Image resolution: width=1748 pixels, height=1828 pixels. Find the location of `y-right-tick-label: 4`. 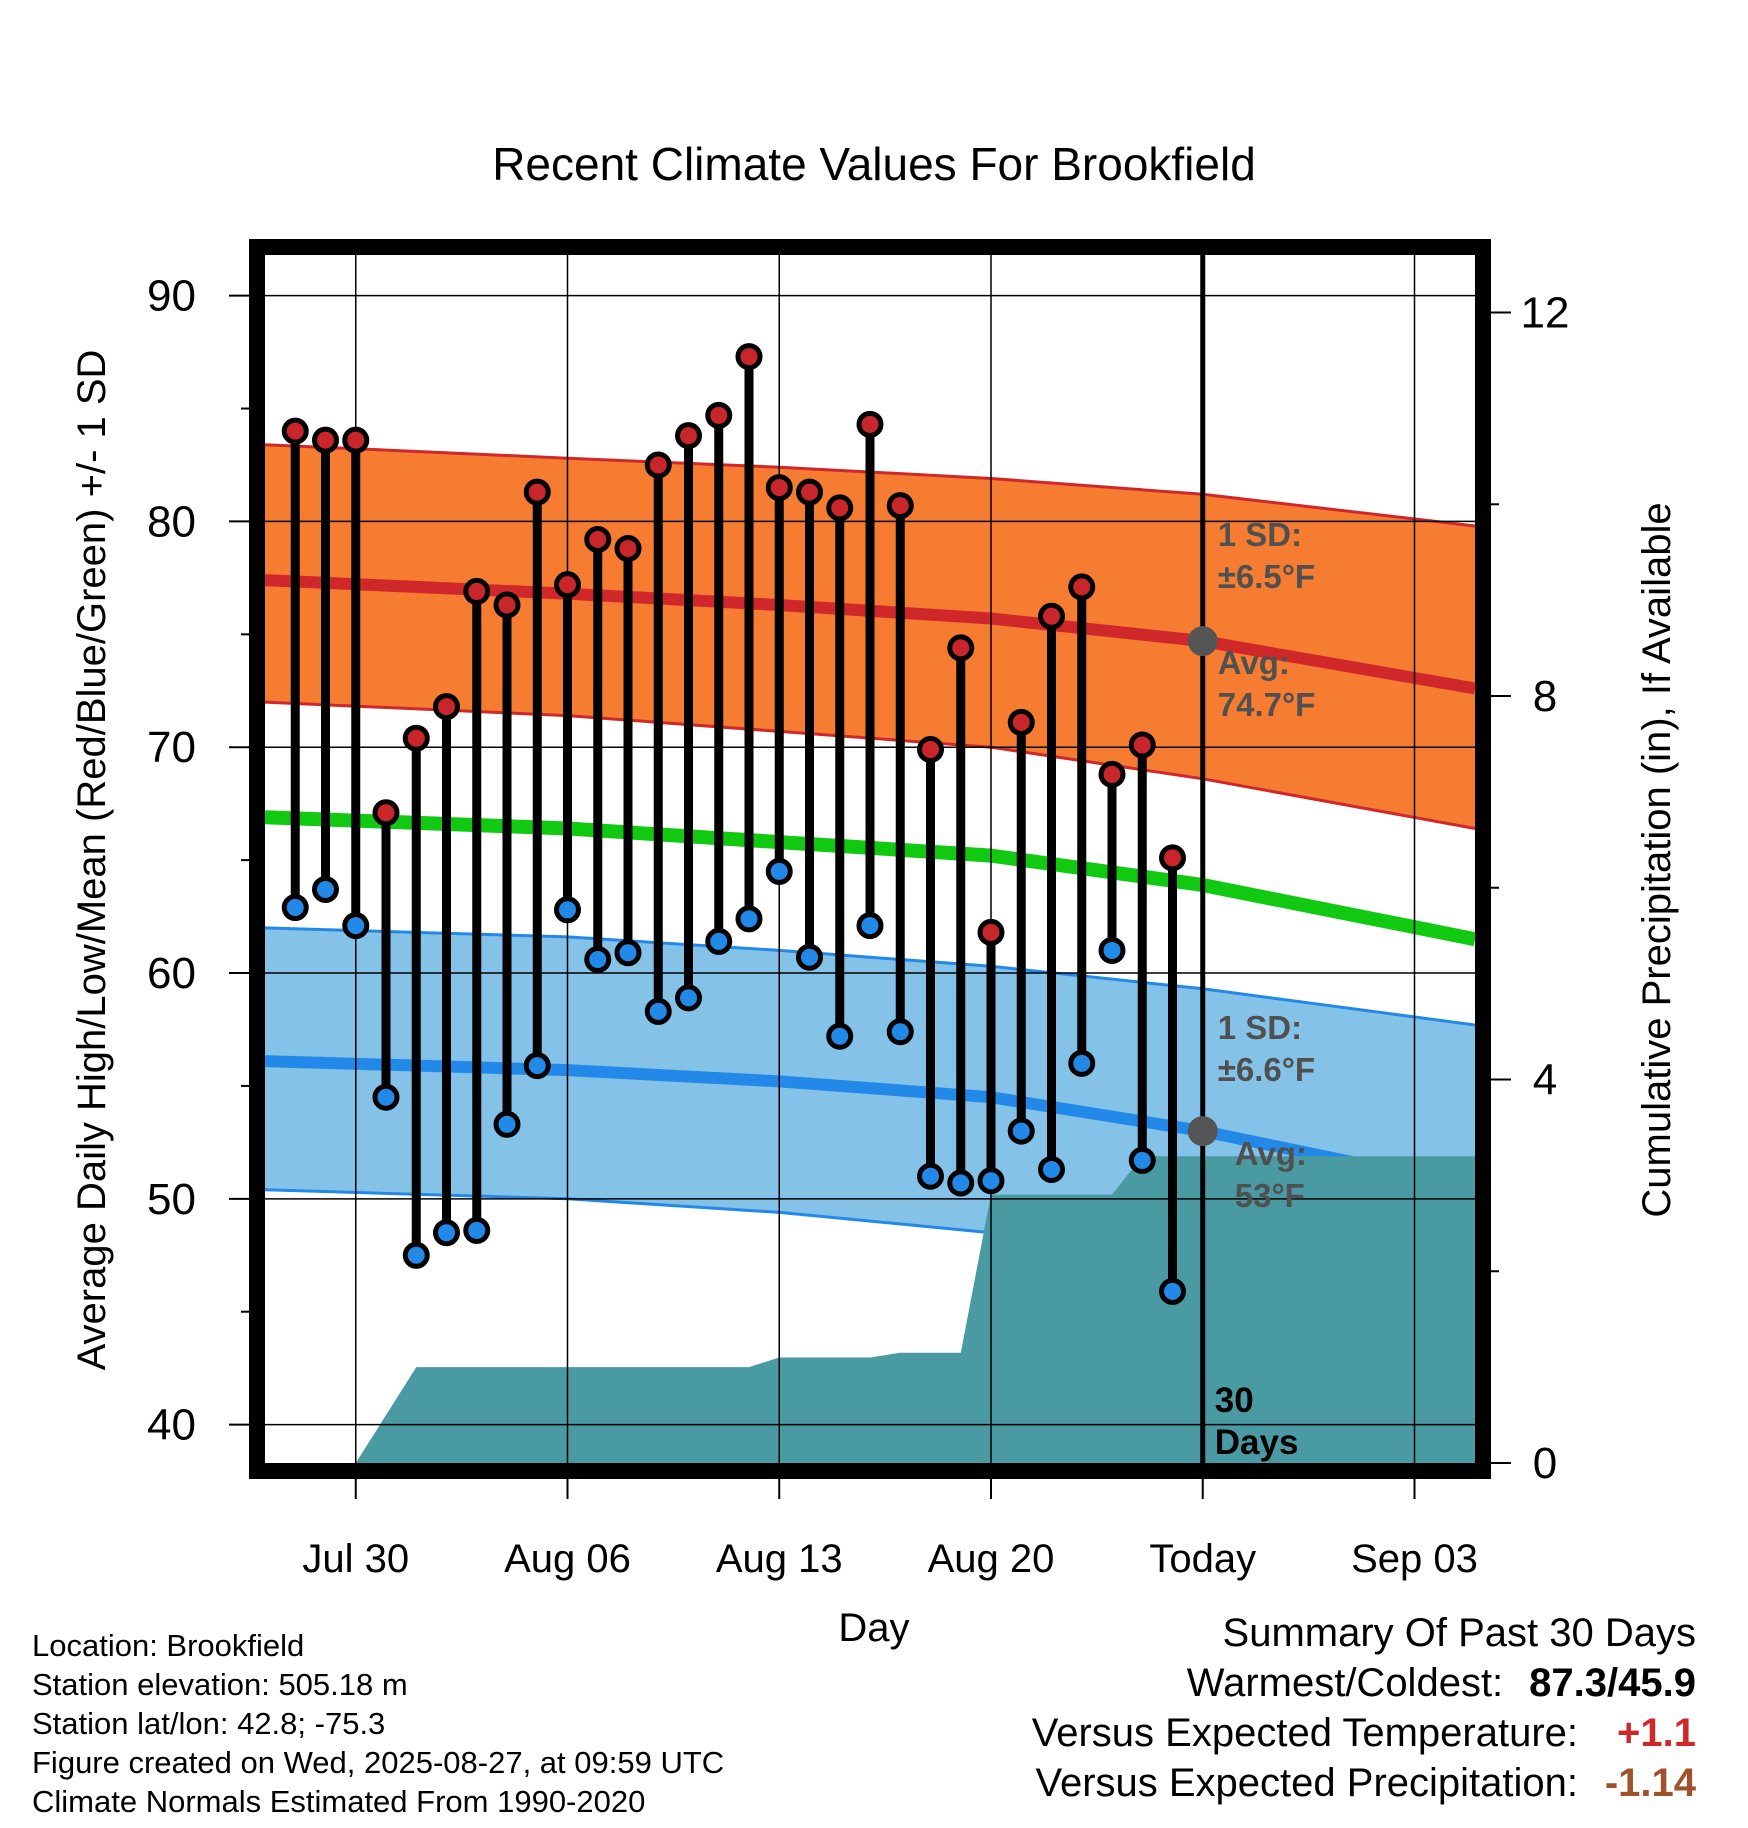

y-right-tick-label: 4 is located at coordinates (1545, 1080).